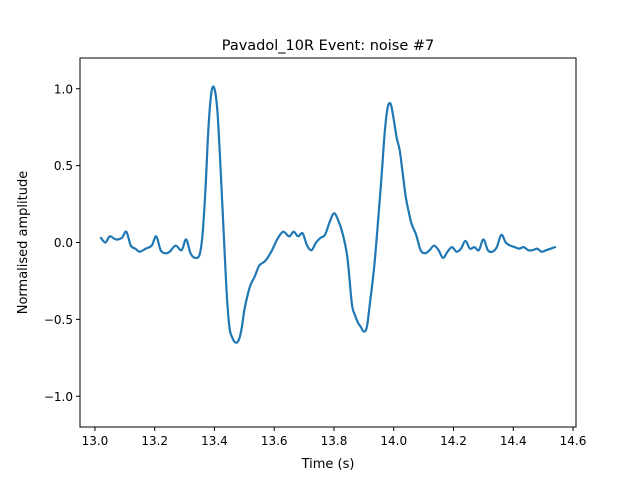  I want to click on y-tick-label: −1.0, so click(58, 397).